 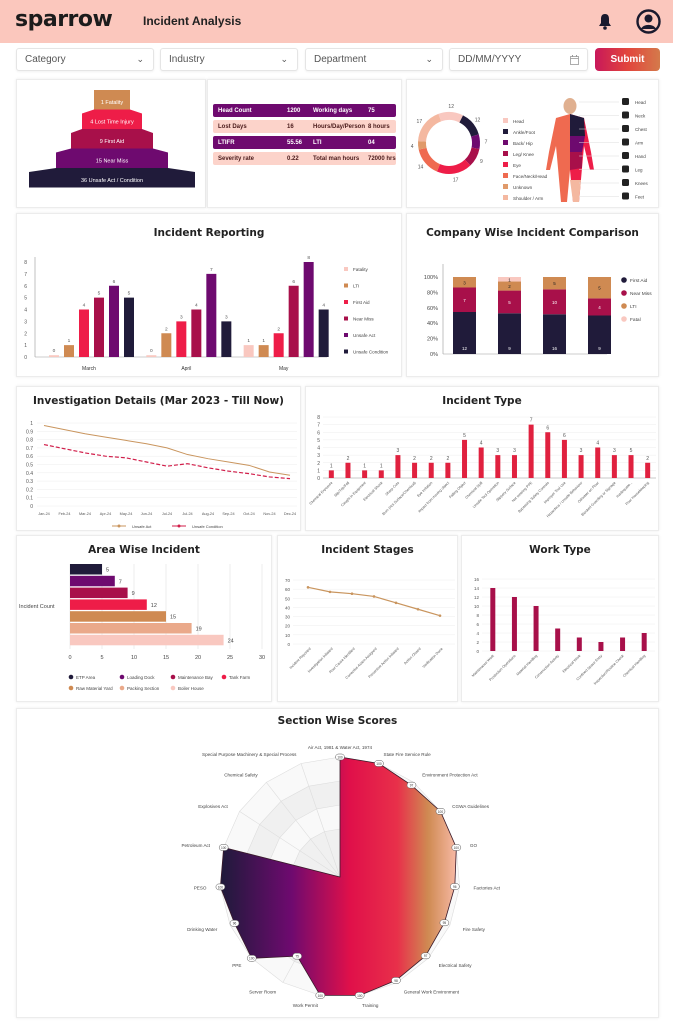 I want to click on bar-value-label: 6, so click(x=564, y=436).